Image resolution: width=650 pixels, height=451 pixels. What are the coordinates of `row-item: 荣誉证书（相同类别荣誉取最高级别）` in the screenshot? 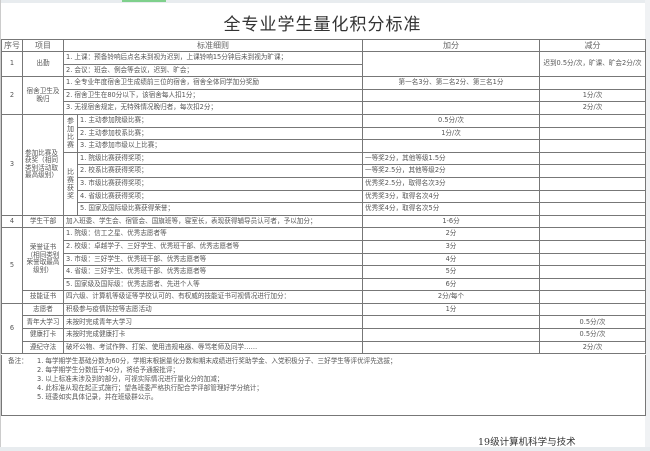 It's located at (43, 259).